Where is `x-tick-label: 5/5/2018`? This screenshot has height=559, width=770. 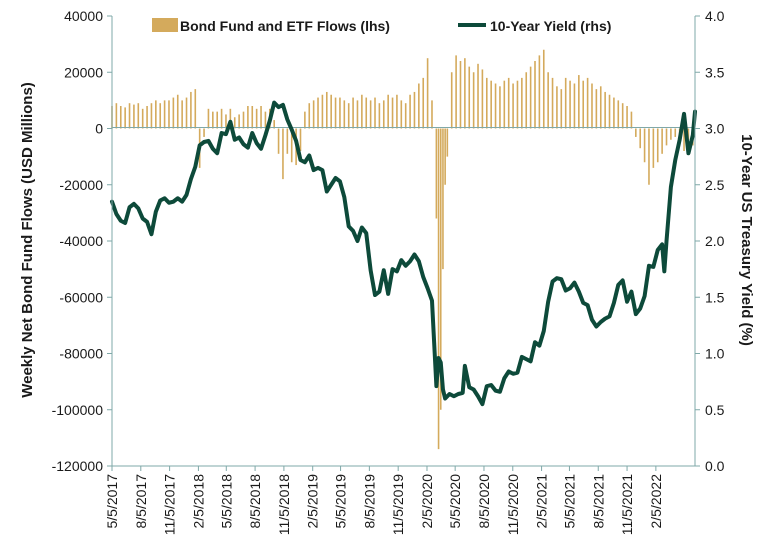
x-tick-label: 5/5/2018 is located at coordinates (226, 501).